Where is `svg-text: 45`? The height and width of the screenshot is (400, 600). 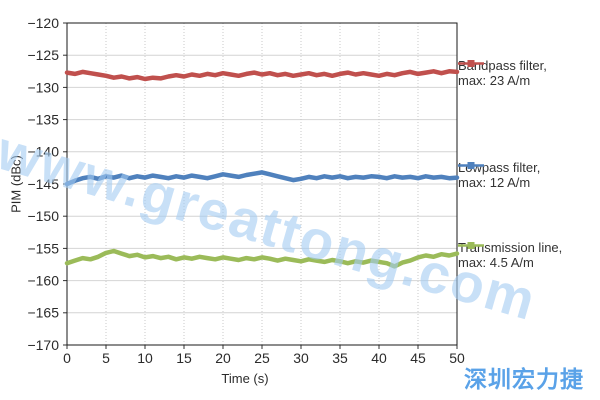
svg-text: 45 is located at coordinates (418, 358).